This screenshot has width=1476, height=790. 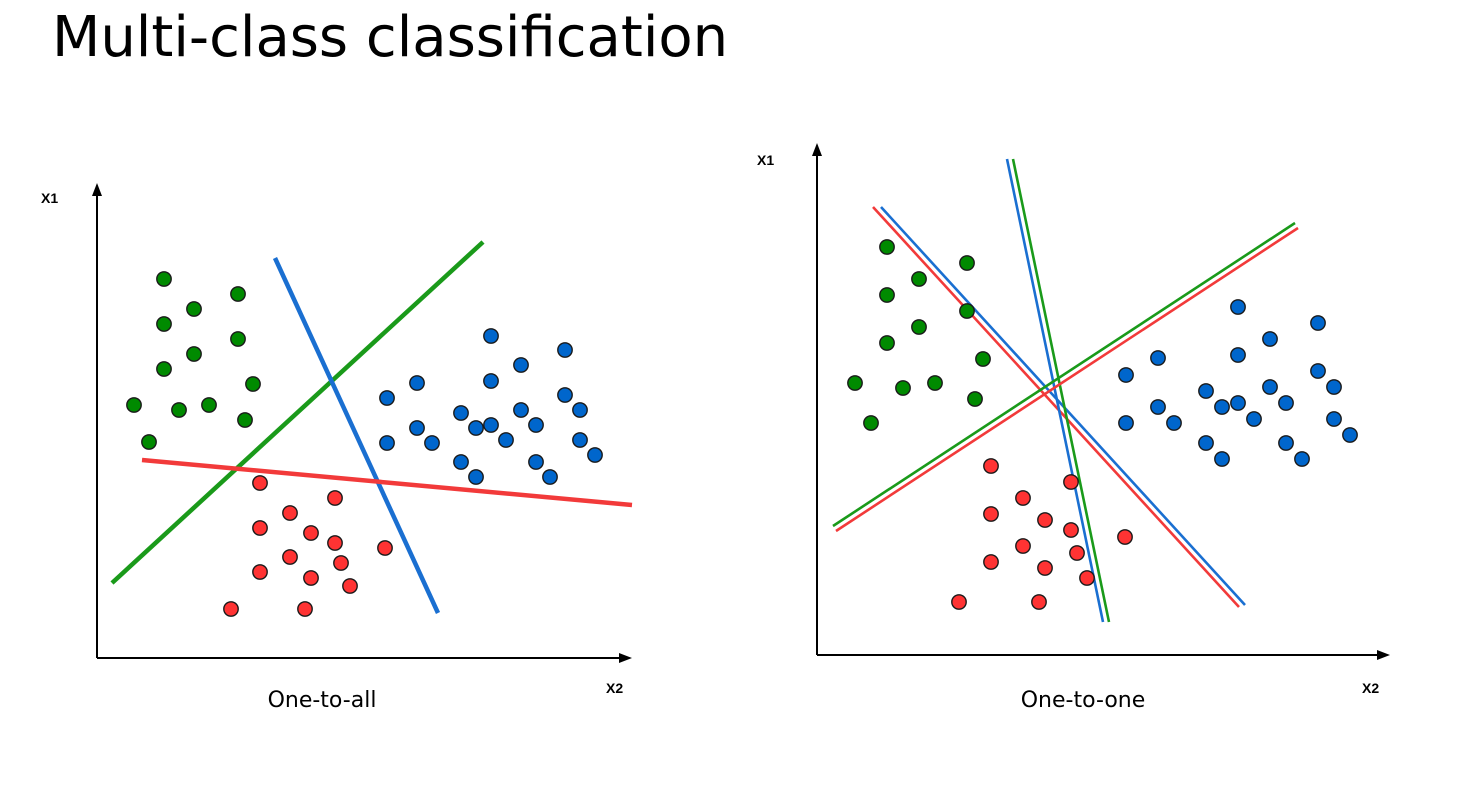 What do you see at coordinates (356, 435) in the screenshot?
I see `one-to-all-blue-boundary-line` at bounding box center [356, 435].